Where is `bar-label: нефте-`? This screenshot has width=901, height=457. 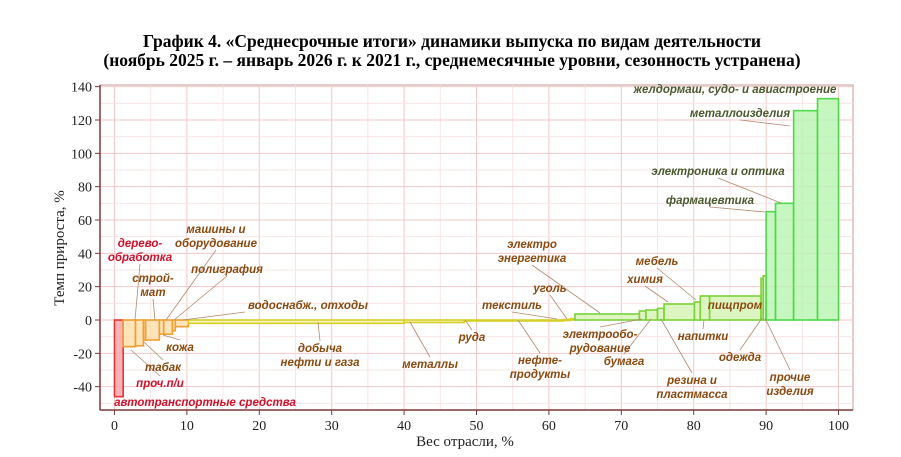
bar-label: нефте- is located at coordinates (540, 361).